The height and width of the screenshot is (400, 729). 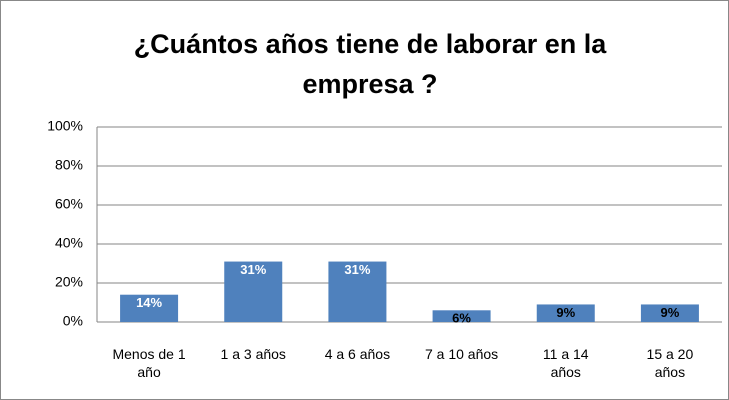 I want to click on chart-title: ¿Cuántos años tiene de laborar en la, so click(x=371, y=44).